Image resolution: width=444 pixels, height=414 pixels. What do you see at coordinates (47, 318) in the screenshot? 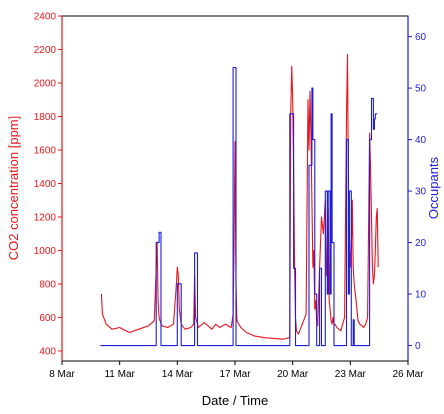
I see `y-left-tick-label: 600` at bounding box center [47, 318].